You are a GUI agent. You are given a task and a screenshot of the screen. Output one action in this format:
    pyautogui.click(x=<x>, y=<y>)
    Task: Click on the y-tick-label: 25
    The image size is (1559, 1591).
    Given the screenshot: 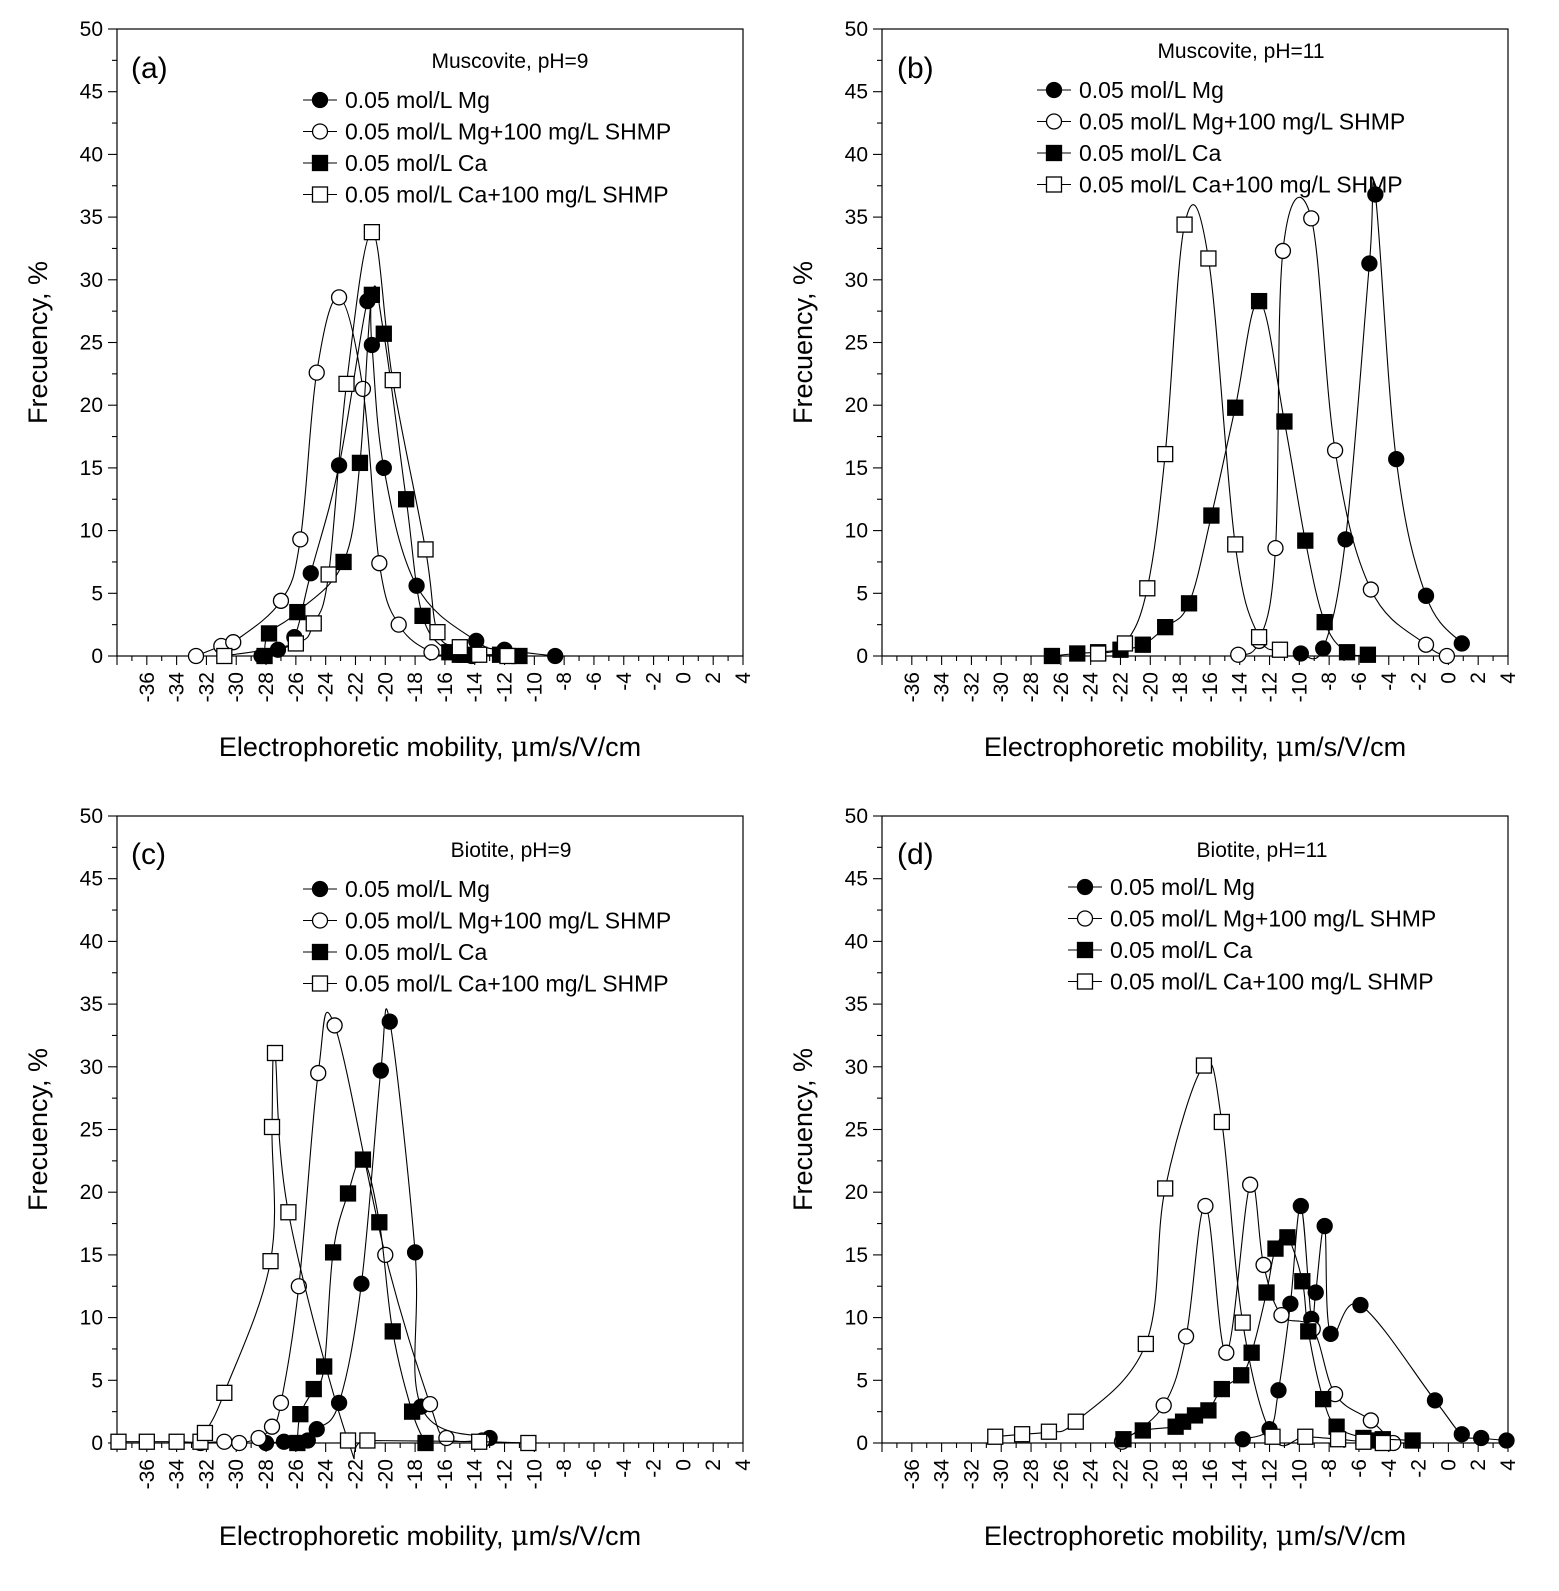 What is the action you would take?
    pyautogui.click(x=856, y=343)
    